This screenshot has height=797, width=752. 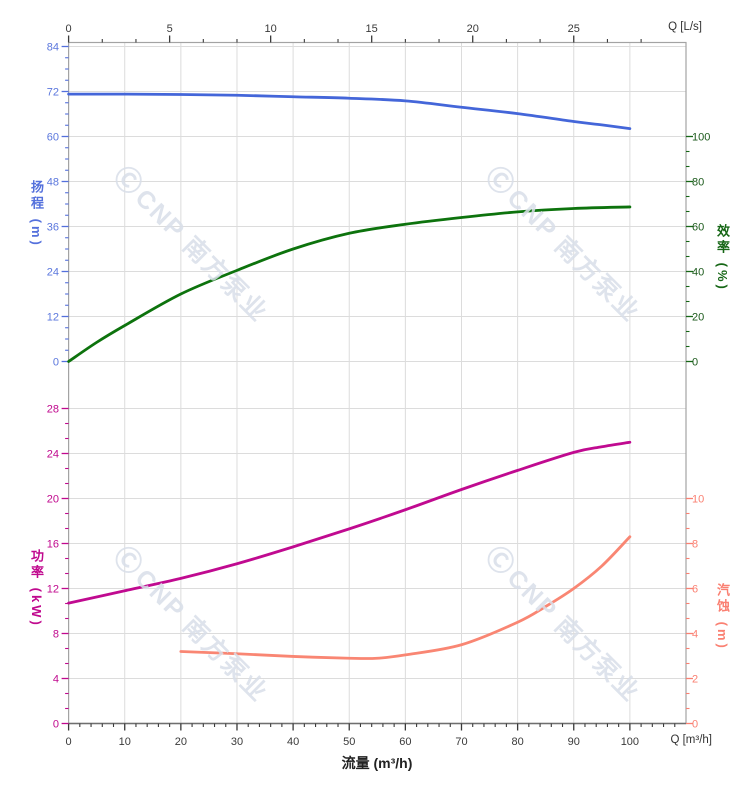 I want to click on svg-text: 16, so click(x=53, y=545).